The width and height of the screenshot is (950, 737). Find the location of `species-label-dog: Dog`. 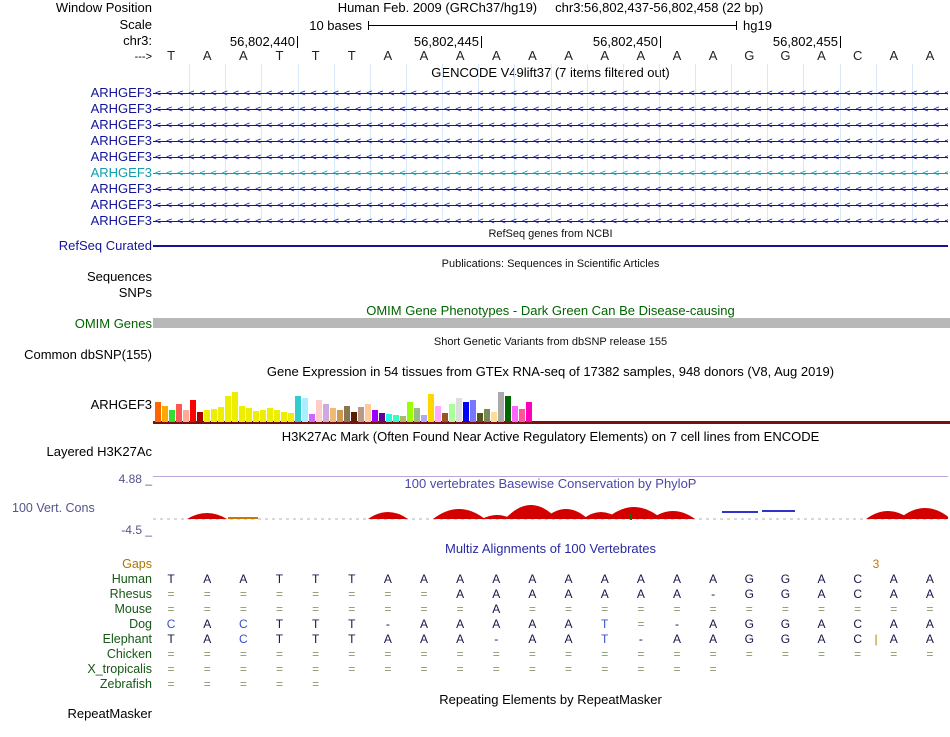

species-label-dog: Dog is located at coordinates (140, 624).